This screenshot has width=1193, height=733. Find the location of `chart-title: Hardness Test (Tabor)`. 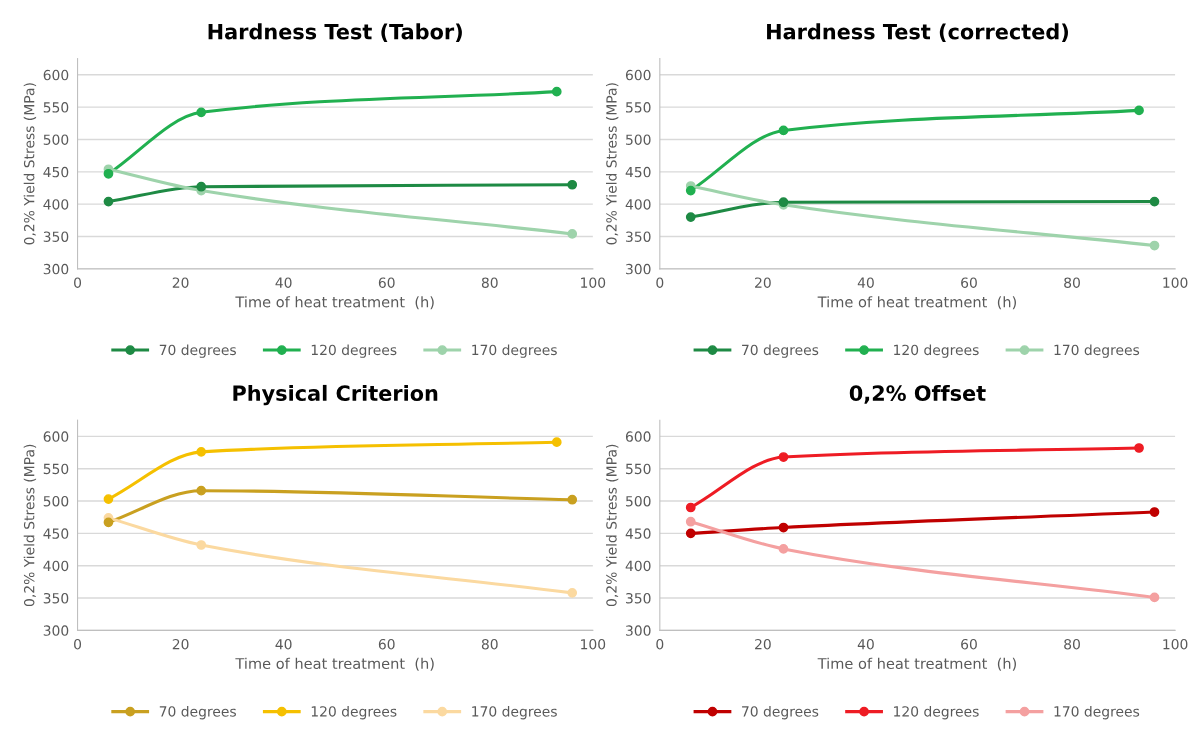

chart-title: Hardness Test (Tabor) is located at coordinates (335, 32).